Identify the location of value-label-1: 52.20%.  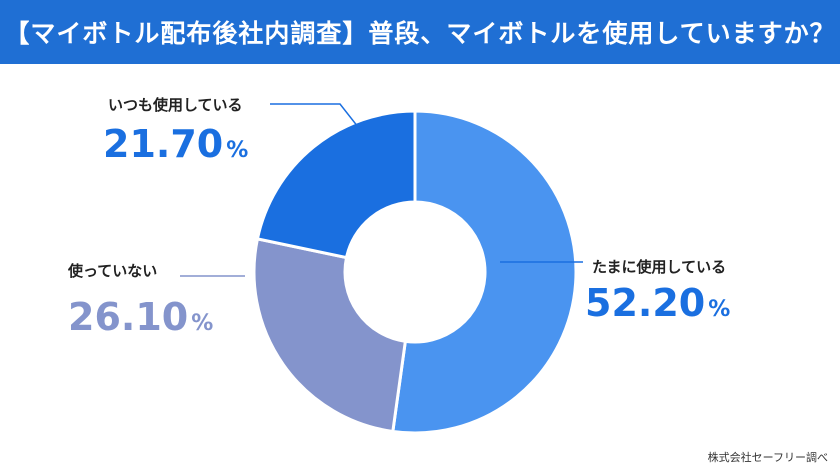
(657, 303).